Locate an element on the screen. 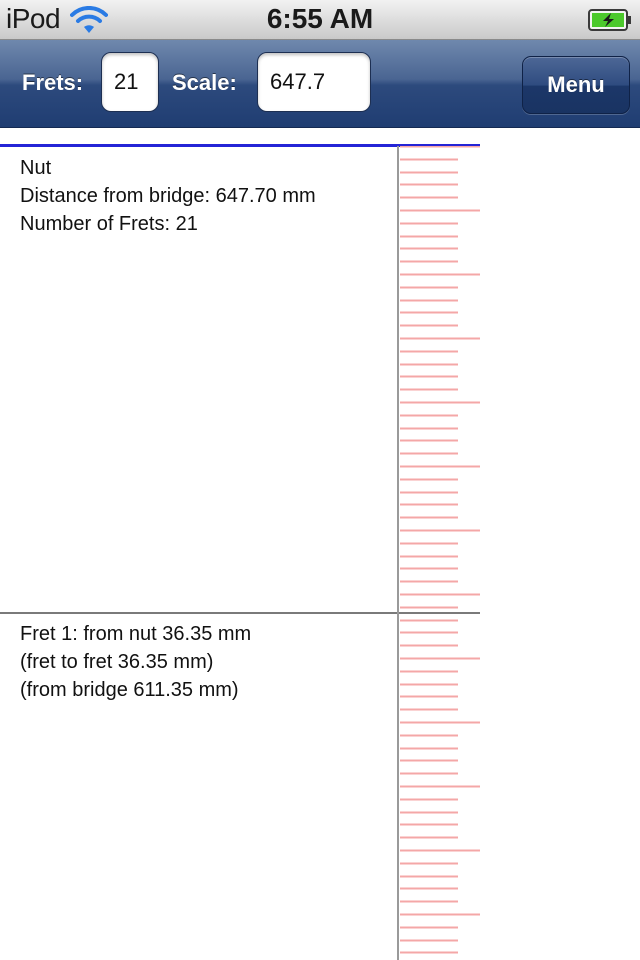 Image resolution: width=640 pixels, height=960 pixels. status-bar: iPod 6:55 AM is located at coordinates (320, 20).